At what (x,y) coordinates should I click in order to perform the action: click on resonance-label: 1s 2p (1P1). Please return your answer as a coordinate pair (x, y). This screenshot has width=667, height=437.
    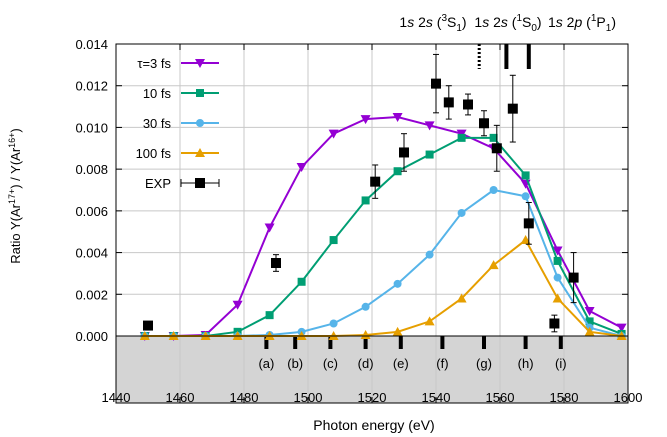
    Looking at the image, I should click on (582, 23).